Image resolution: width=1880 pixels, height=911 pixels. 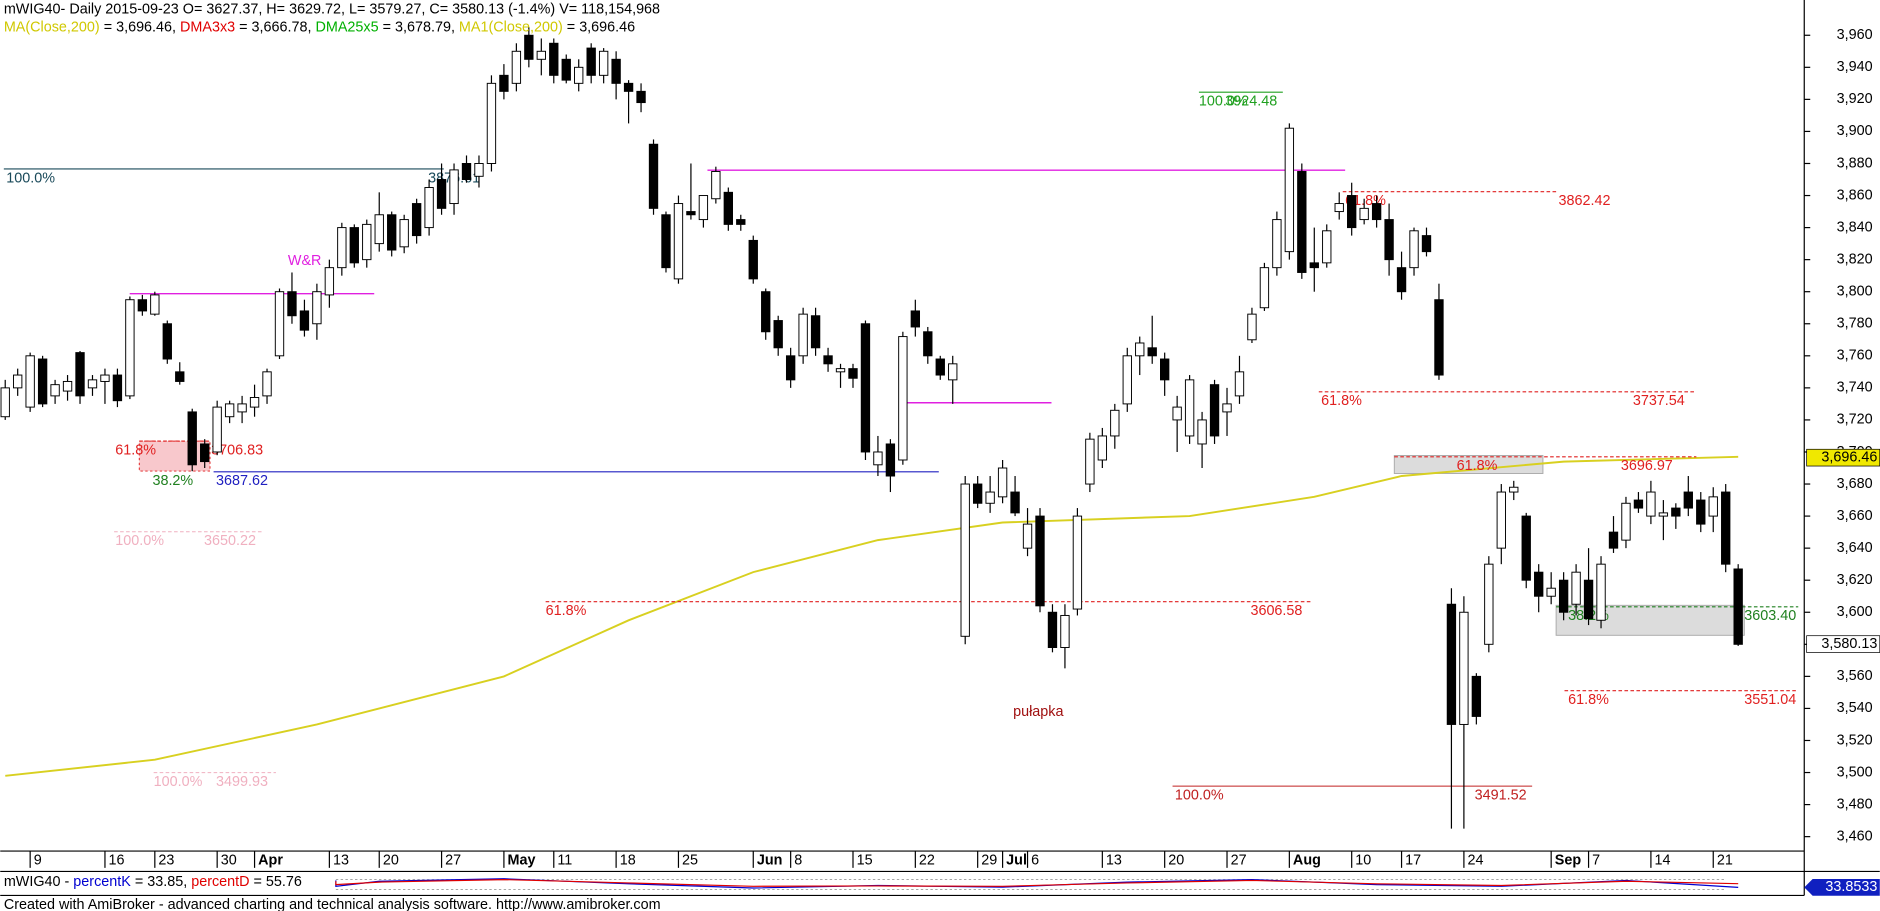 I want to click on x-tick-label: 11, so click(x=564, y=860).